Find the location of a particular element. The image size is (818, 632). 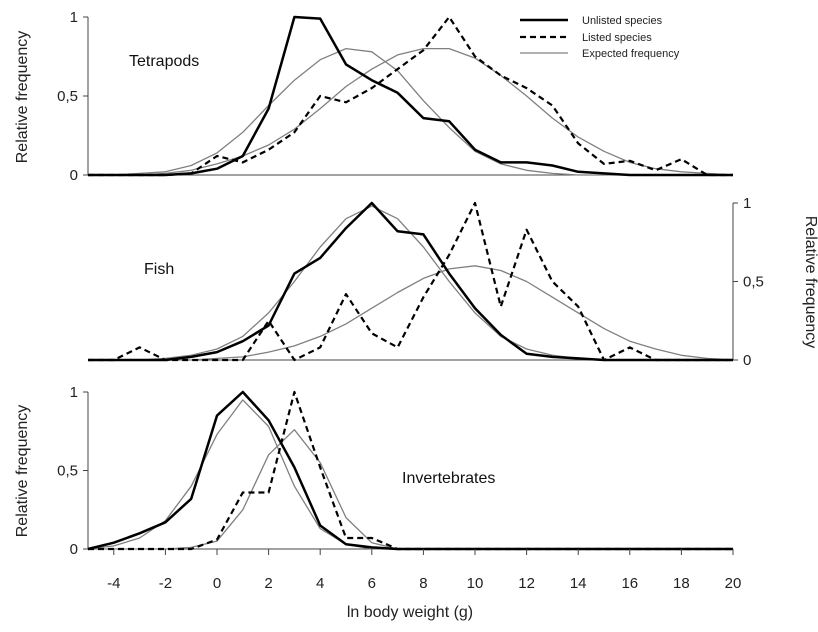

legend-label-expected: Expected frequency is located at coordinates (631, 54).